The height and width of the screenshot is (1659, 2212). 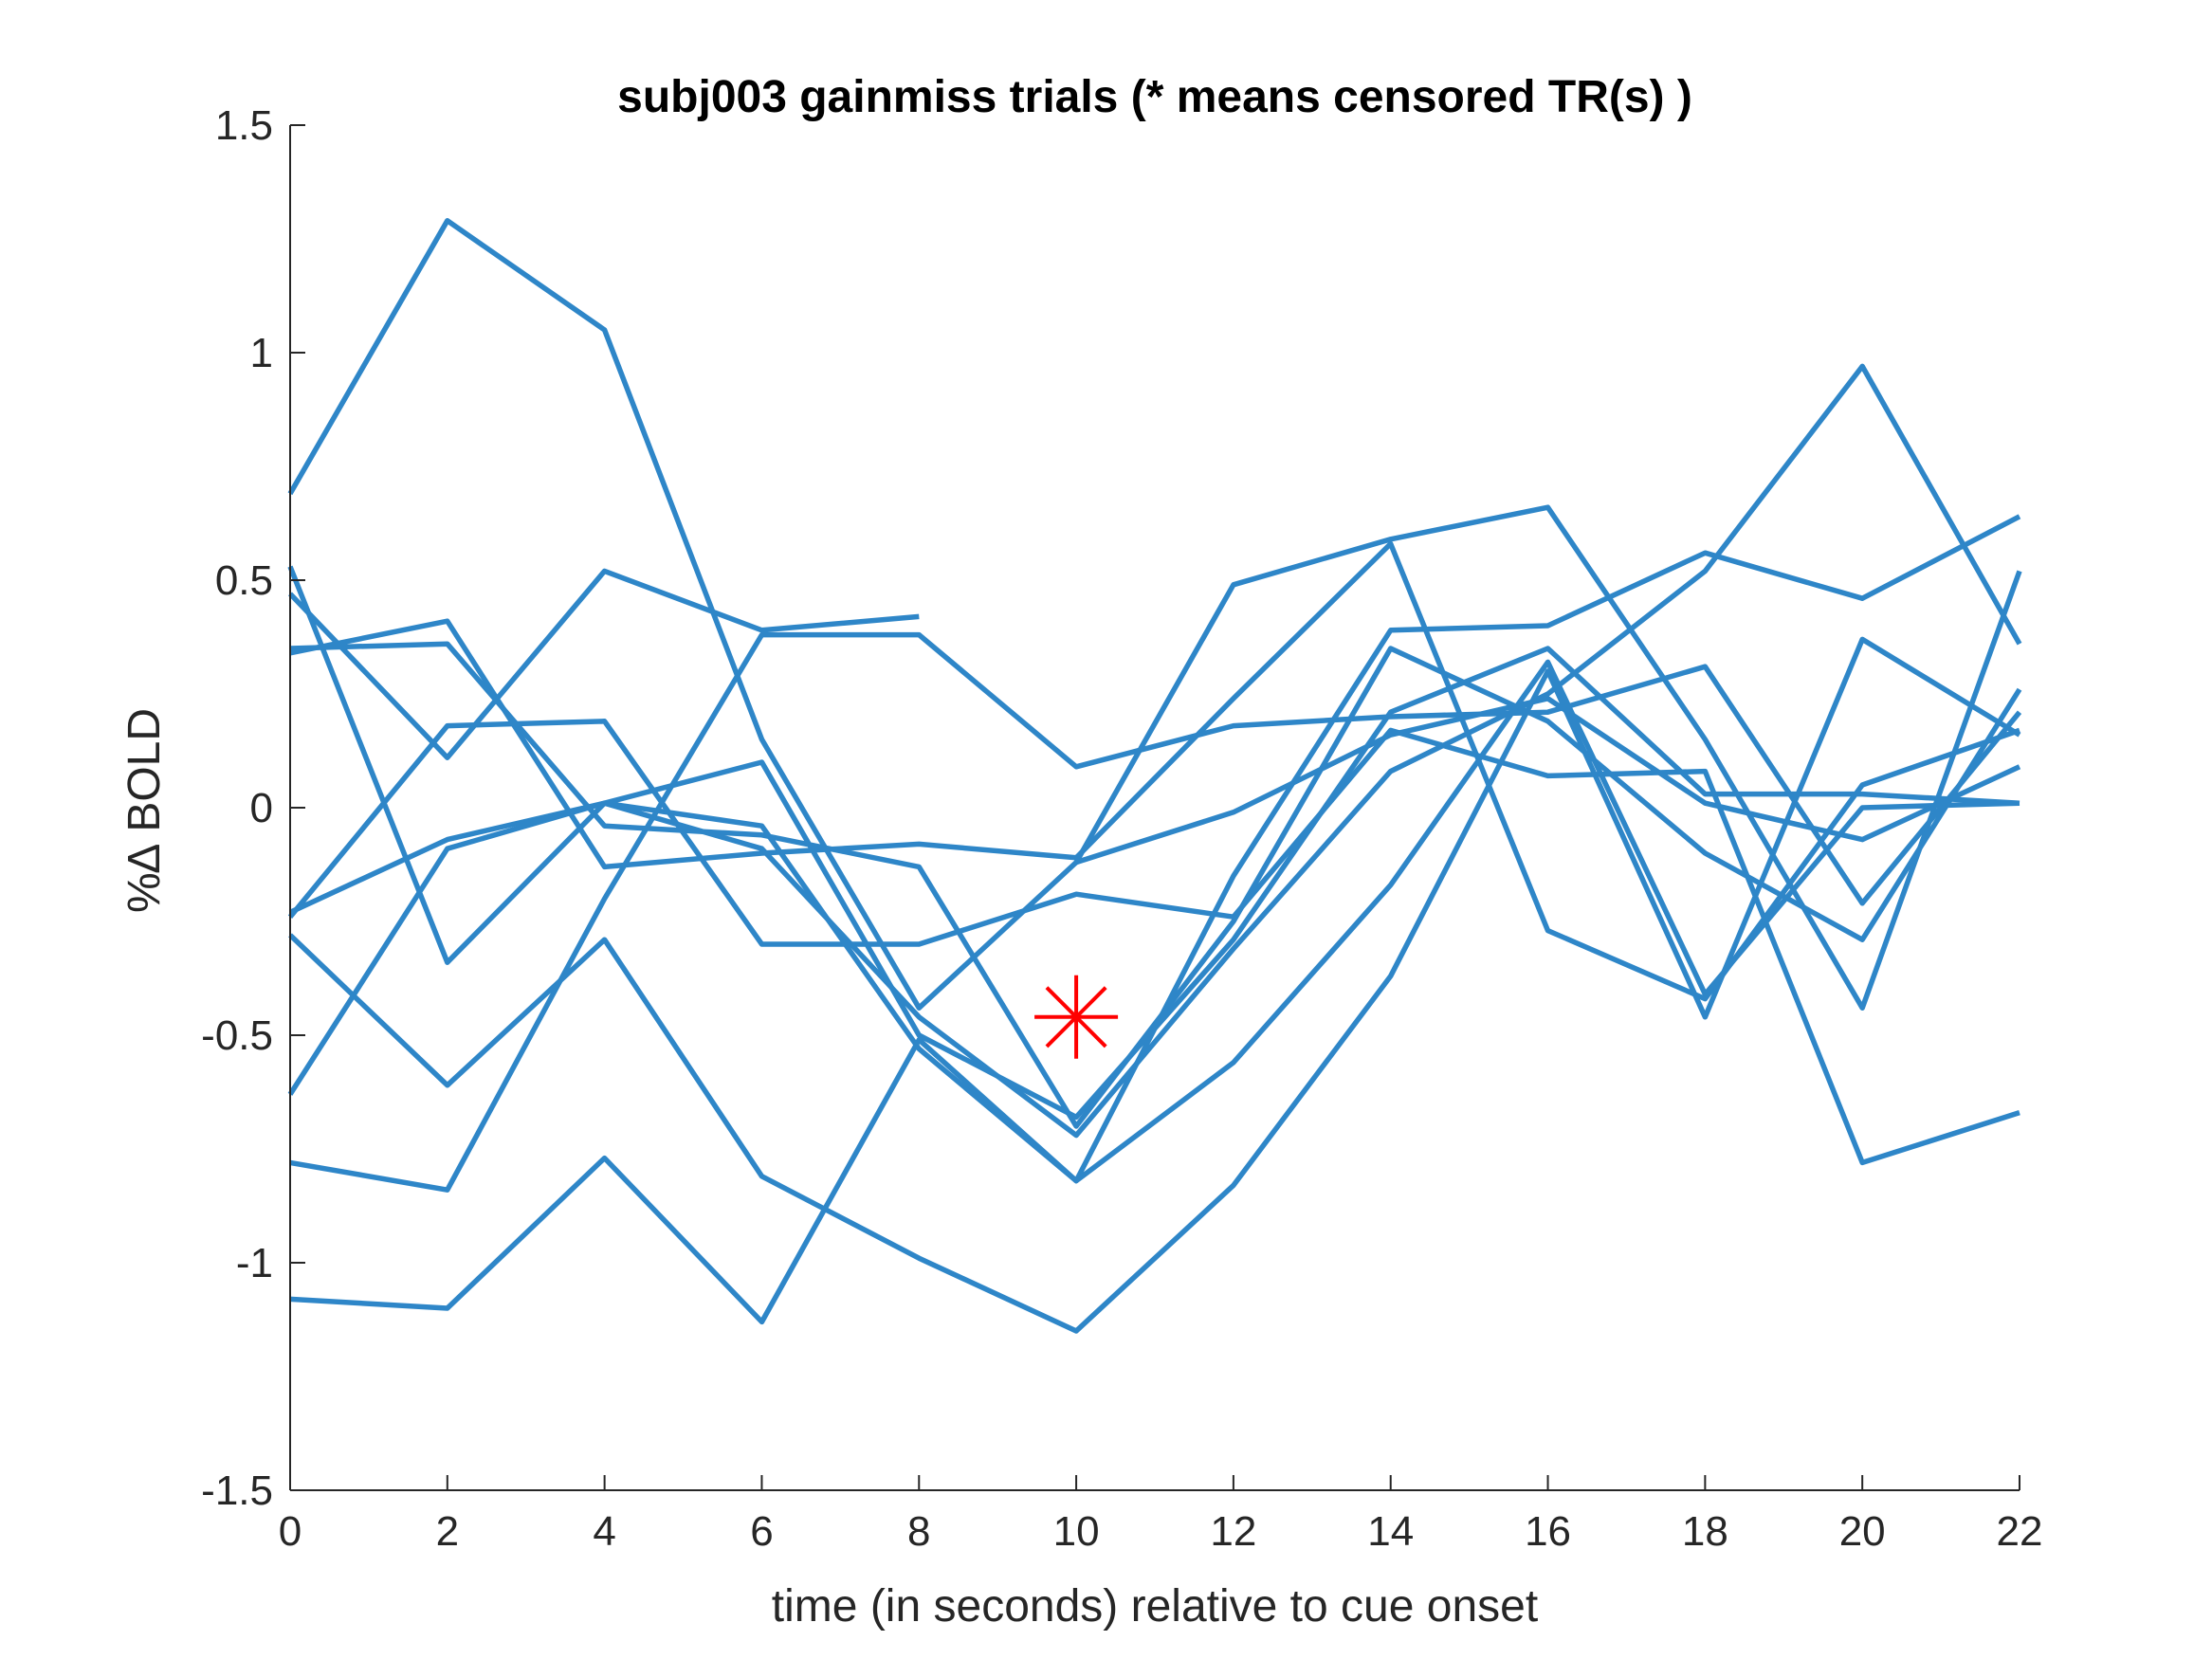 I want to click on y-tick-label: -1, so click(x=254, y=1263).